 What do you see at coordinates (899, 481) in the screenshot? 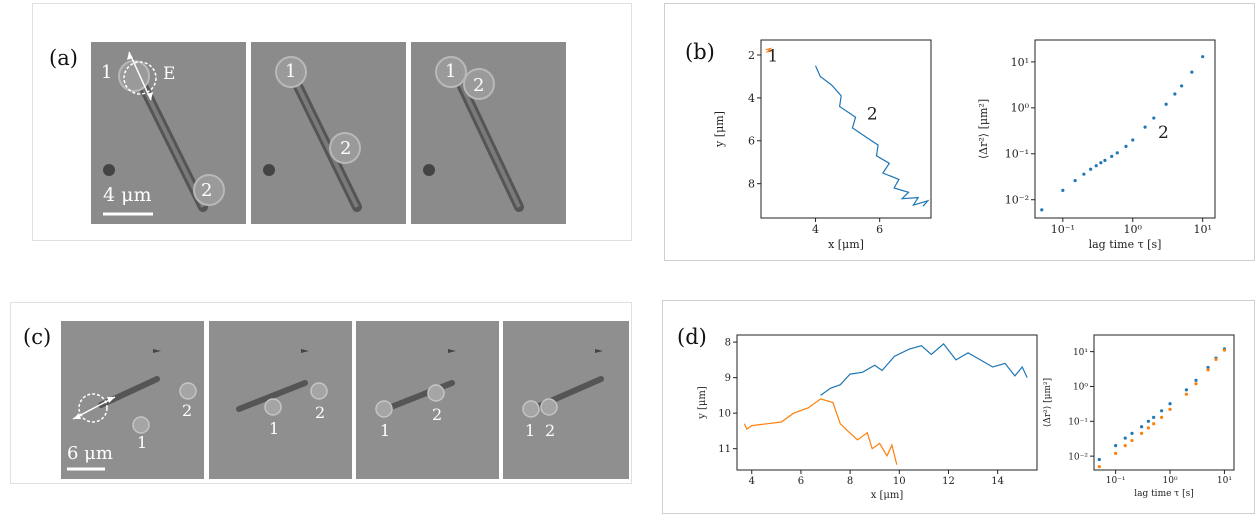
I see `x-tick-label: 10` at bounding box center [899, 481].